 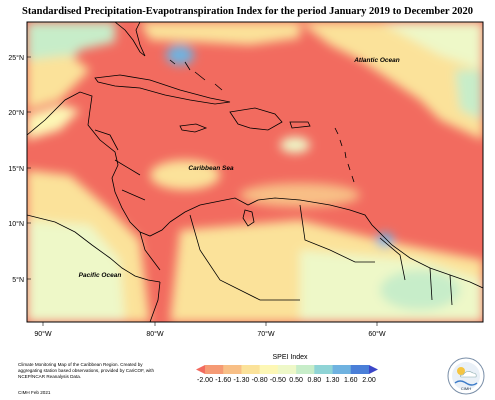 What do you see at coordinates (461, 371) in the screenshot?
I see `sun-icon` at bounding box center [461, 371].